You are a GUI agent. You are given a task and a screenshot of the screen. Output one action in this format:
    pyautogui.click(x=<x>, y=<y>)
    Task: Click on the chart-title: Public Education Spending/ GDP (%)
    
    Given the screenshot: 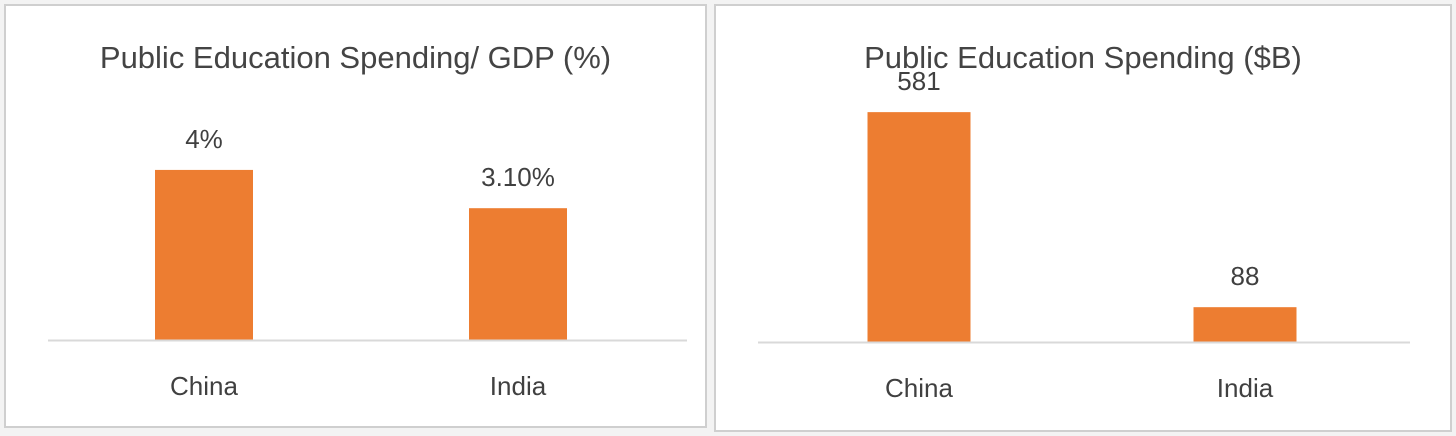 What is the action you would take?
    pyautogui.click(x=355, y=57)
    